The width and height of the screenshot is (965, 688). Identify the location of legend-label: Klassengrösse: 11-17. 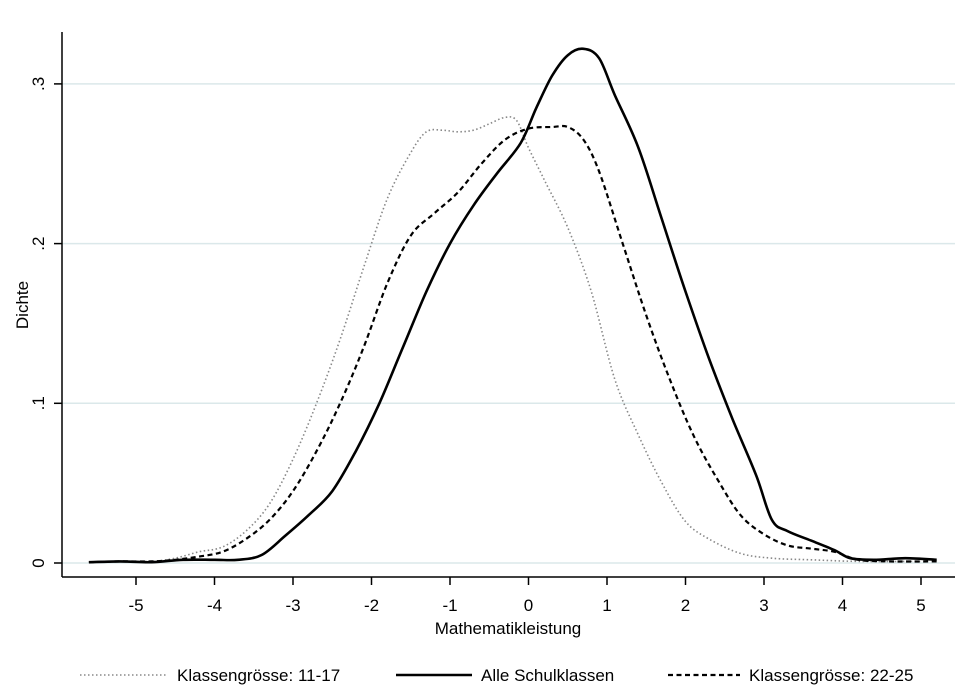
(258, 675).